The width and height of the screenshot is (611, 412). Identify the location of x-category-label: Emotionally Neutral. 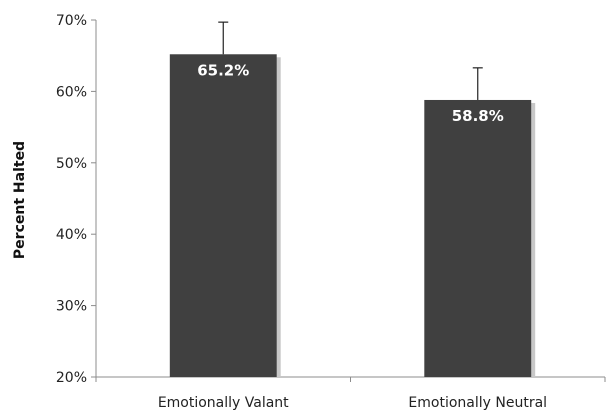
(477, 403).